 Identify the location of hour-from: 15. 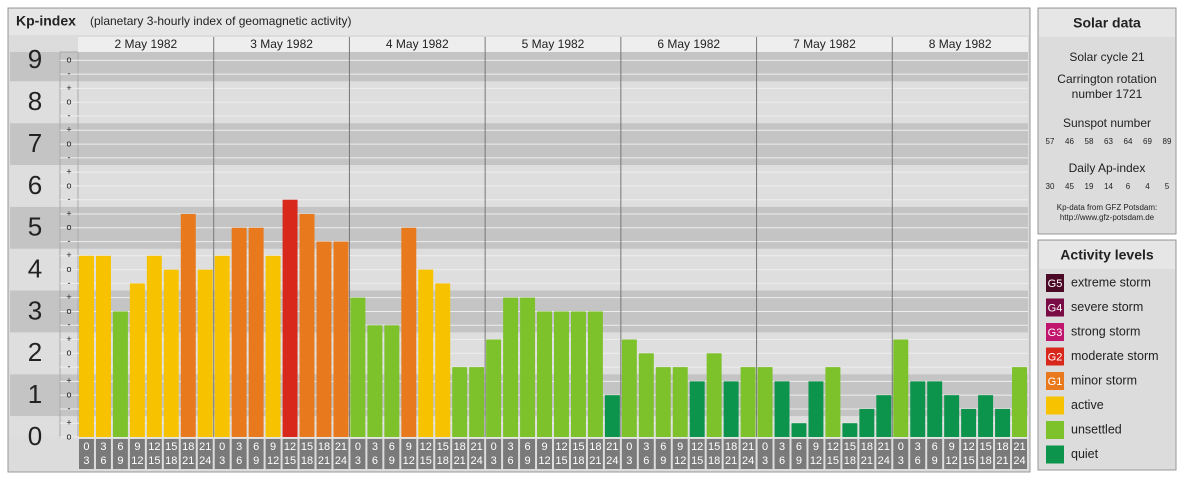
(714, 447).